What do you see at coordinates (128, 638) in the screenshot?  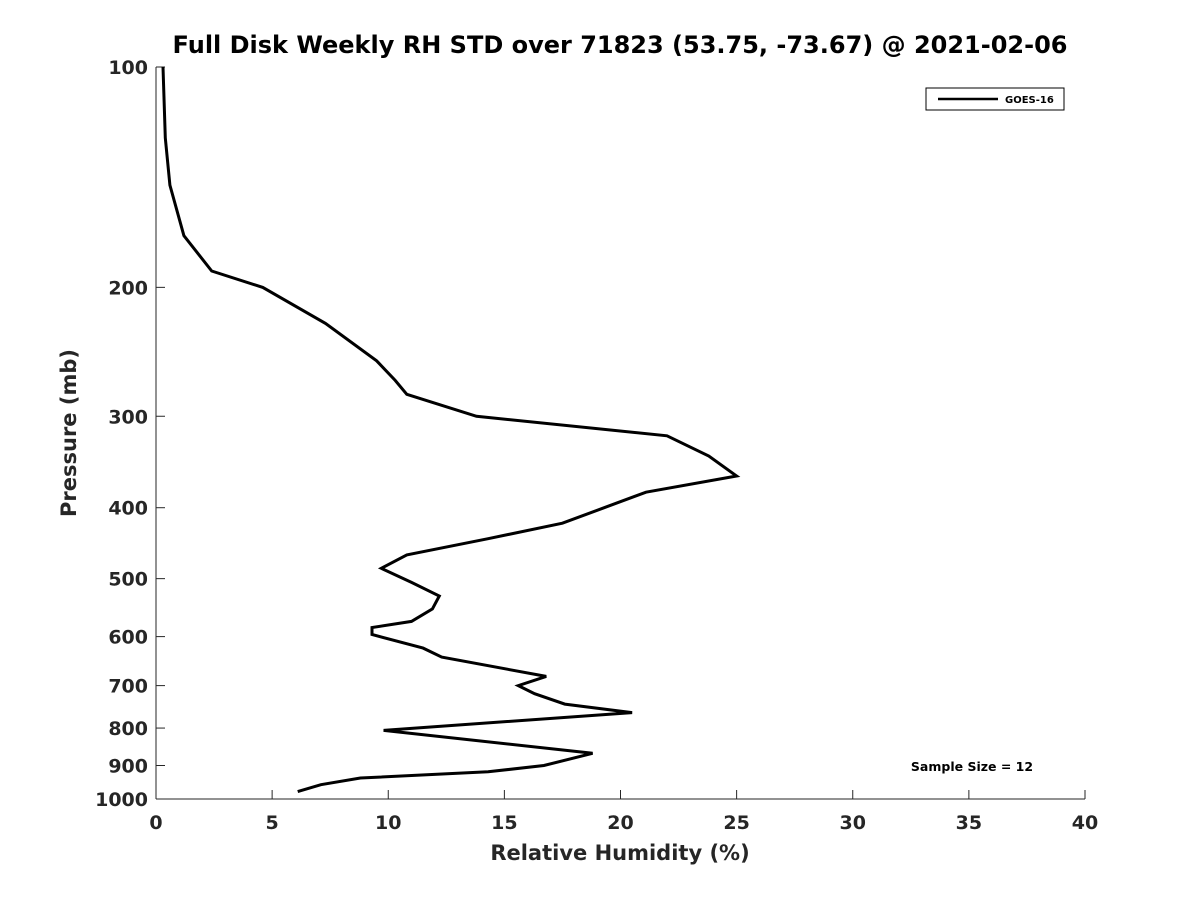 I see `y-tick-label: 600` at bounding box center [128, 638].